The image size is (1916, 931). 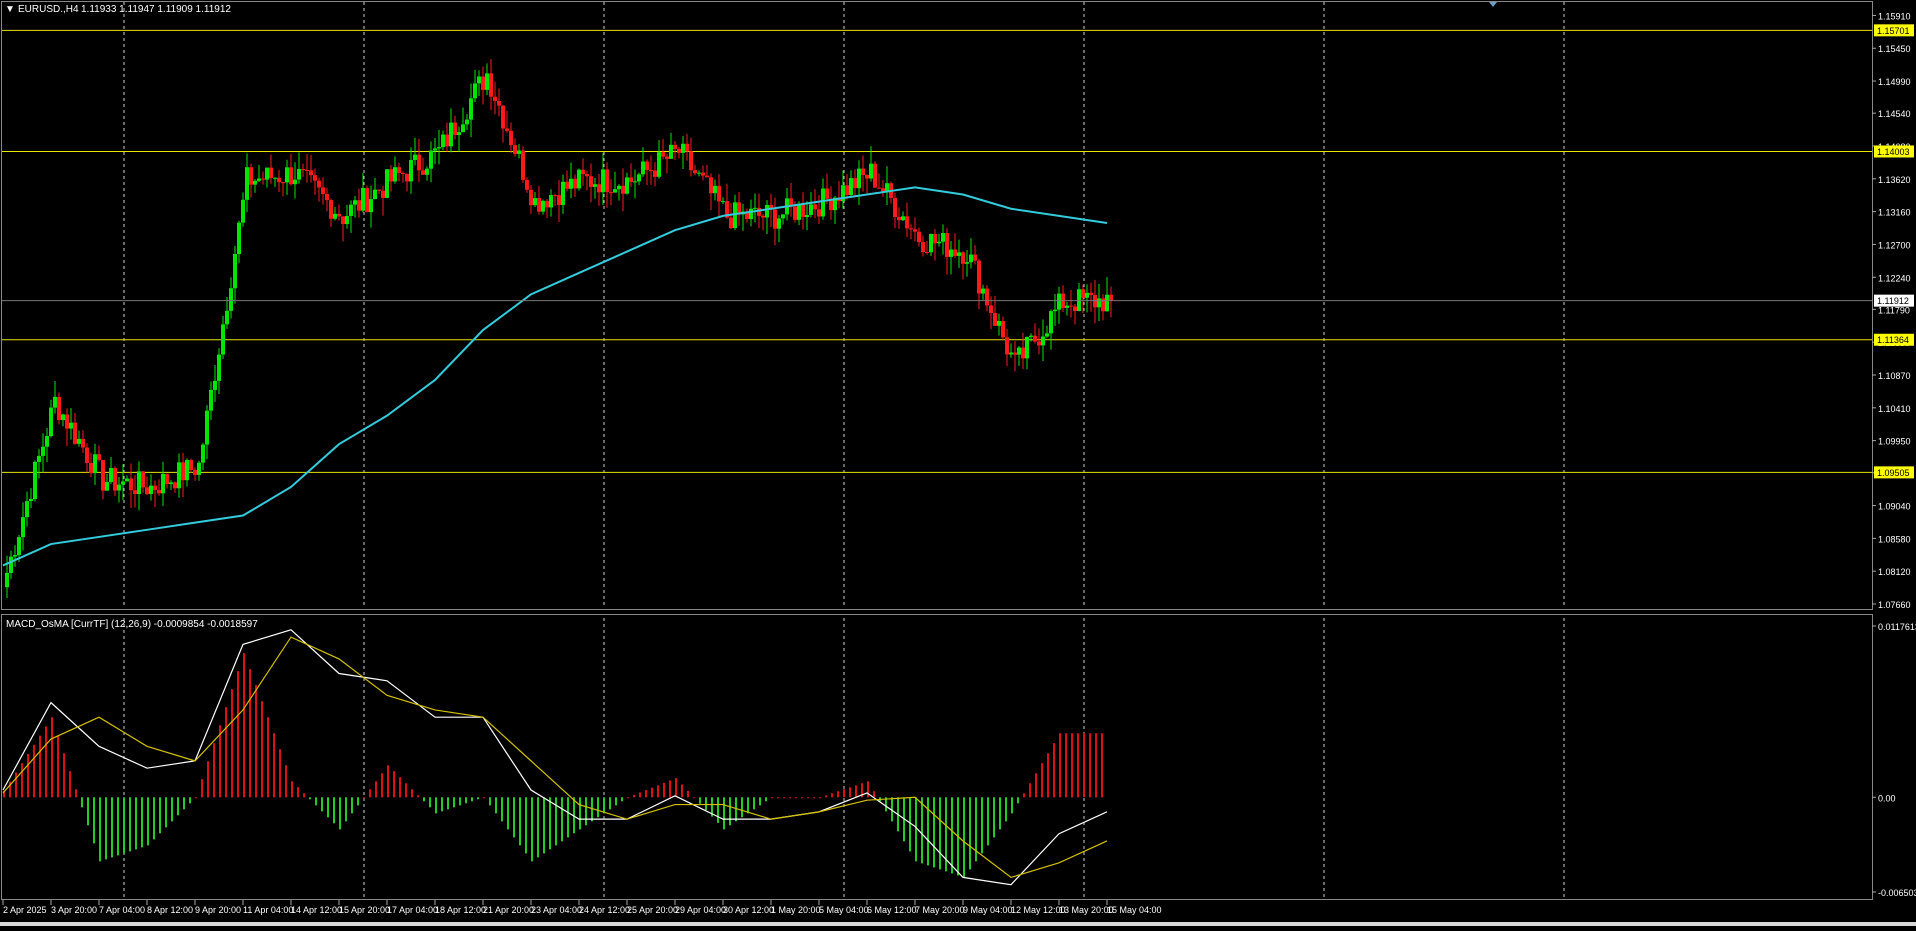 What do you see at coordinates (958, 924) in the screenshot?
I see `horizontal-scrollbar` at bounding box center [958, 924].